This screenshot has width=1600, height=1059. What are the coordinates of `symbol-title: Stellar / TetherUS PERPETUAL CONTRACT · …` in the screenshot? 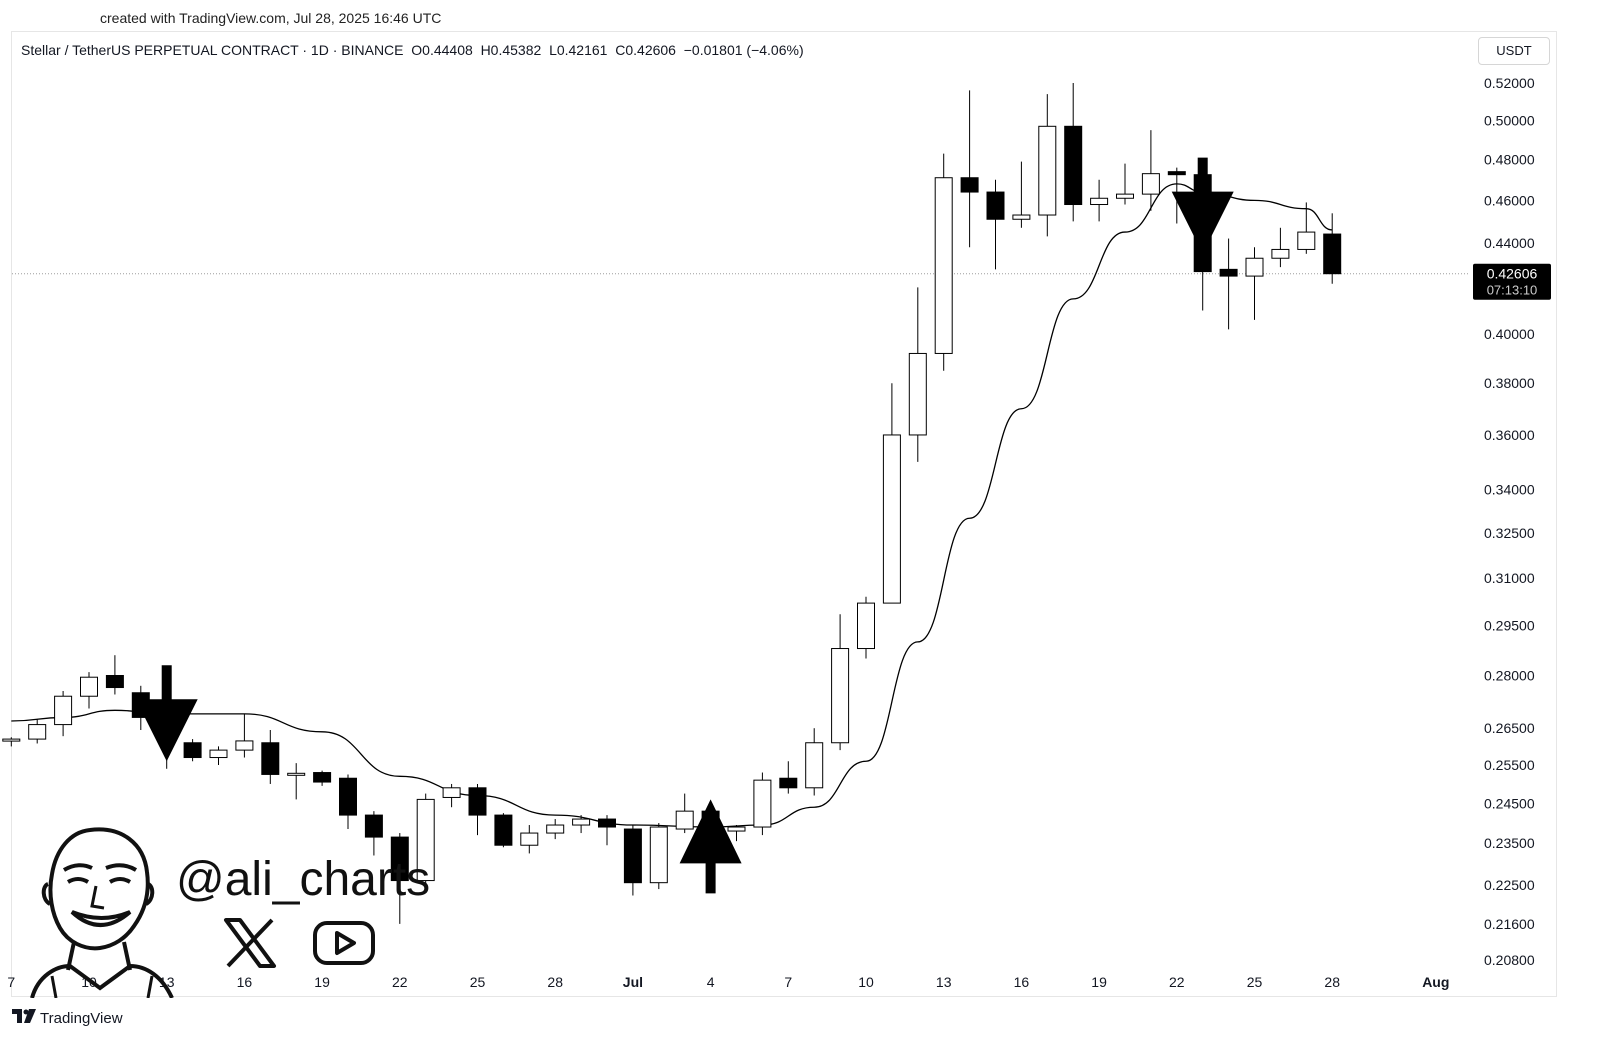 It's located at (212, 50).